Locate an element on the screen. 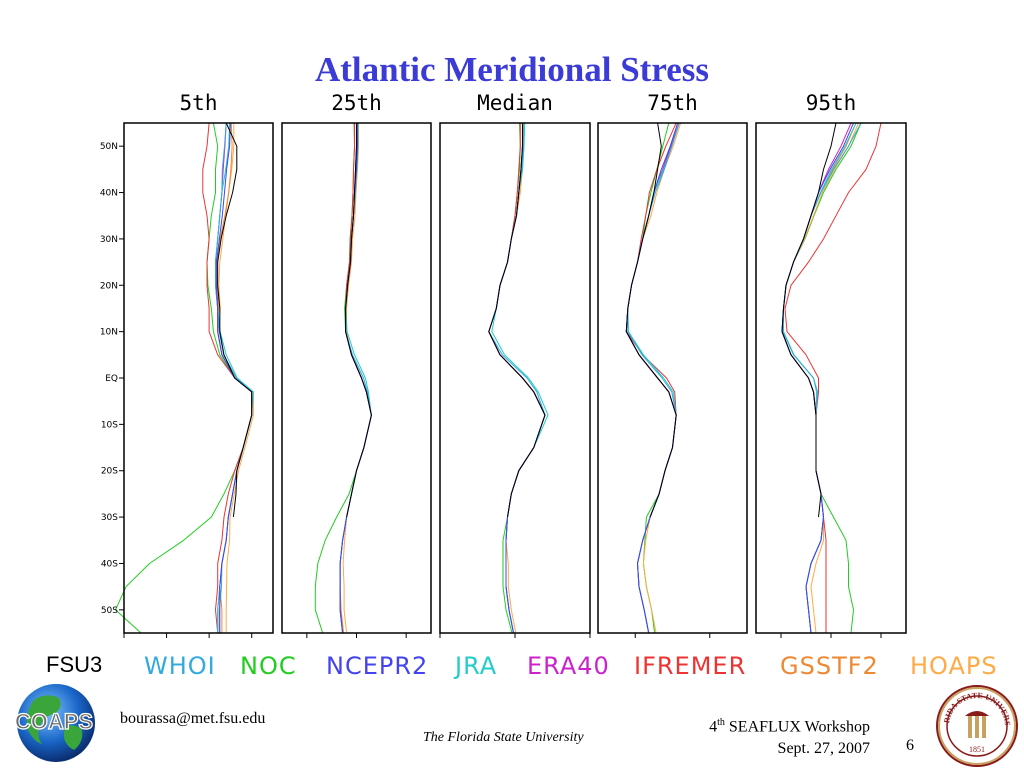  panel-title: Median is located at coordinates (515, 103).